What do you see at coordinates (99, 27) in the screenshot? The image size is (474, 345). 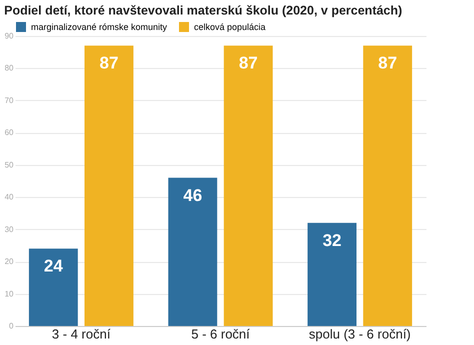 I see `legend-label: marginalizované rómske komunity` at bounding box center [99, 27].